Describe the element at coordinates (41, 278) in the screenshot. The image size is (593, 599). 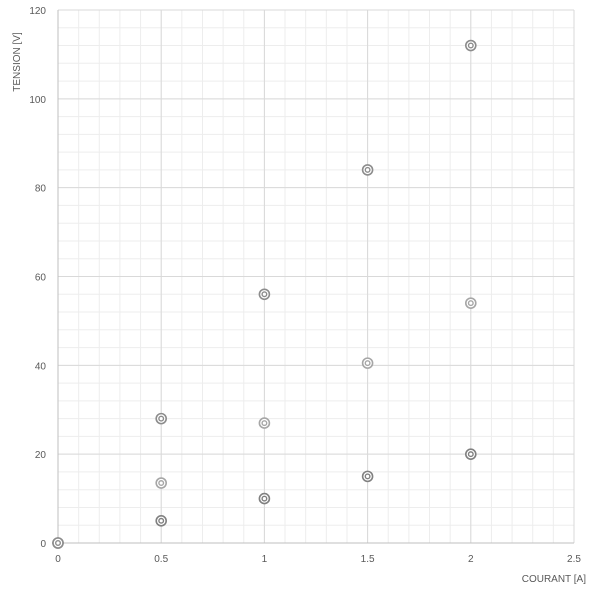
I see `y-tick-label: 60` at that location.